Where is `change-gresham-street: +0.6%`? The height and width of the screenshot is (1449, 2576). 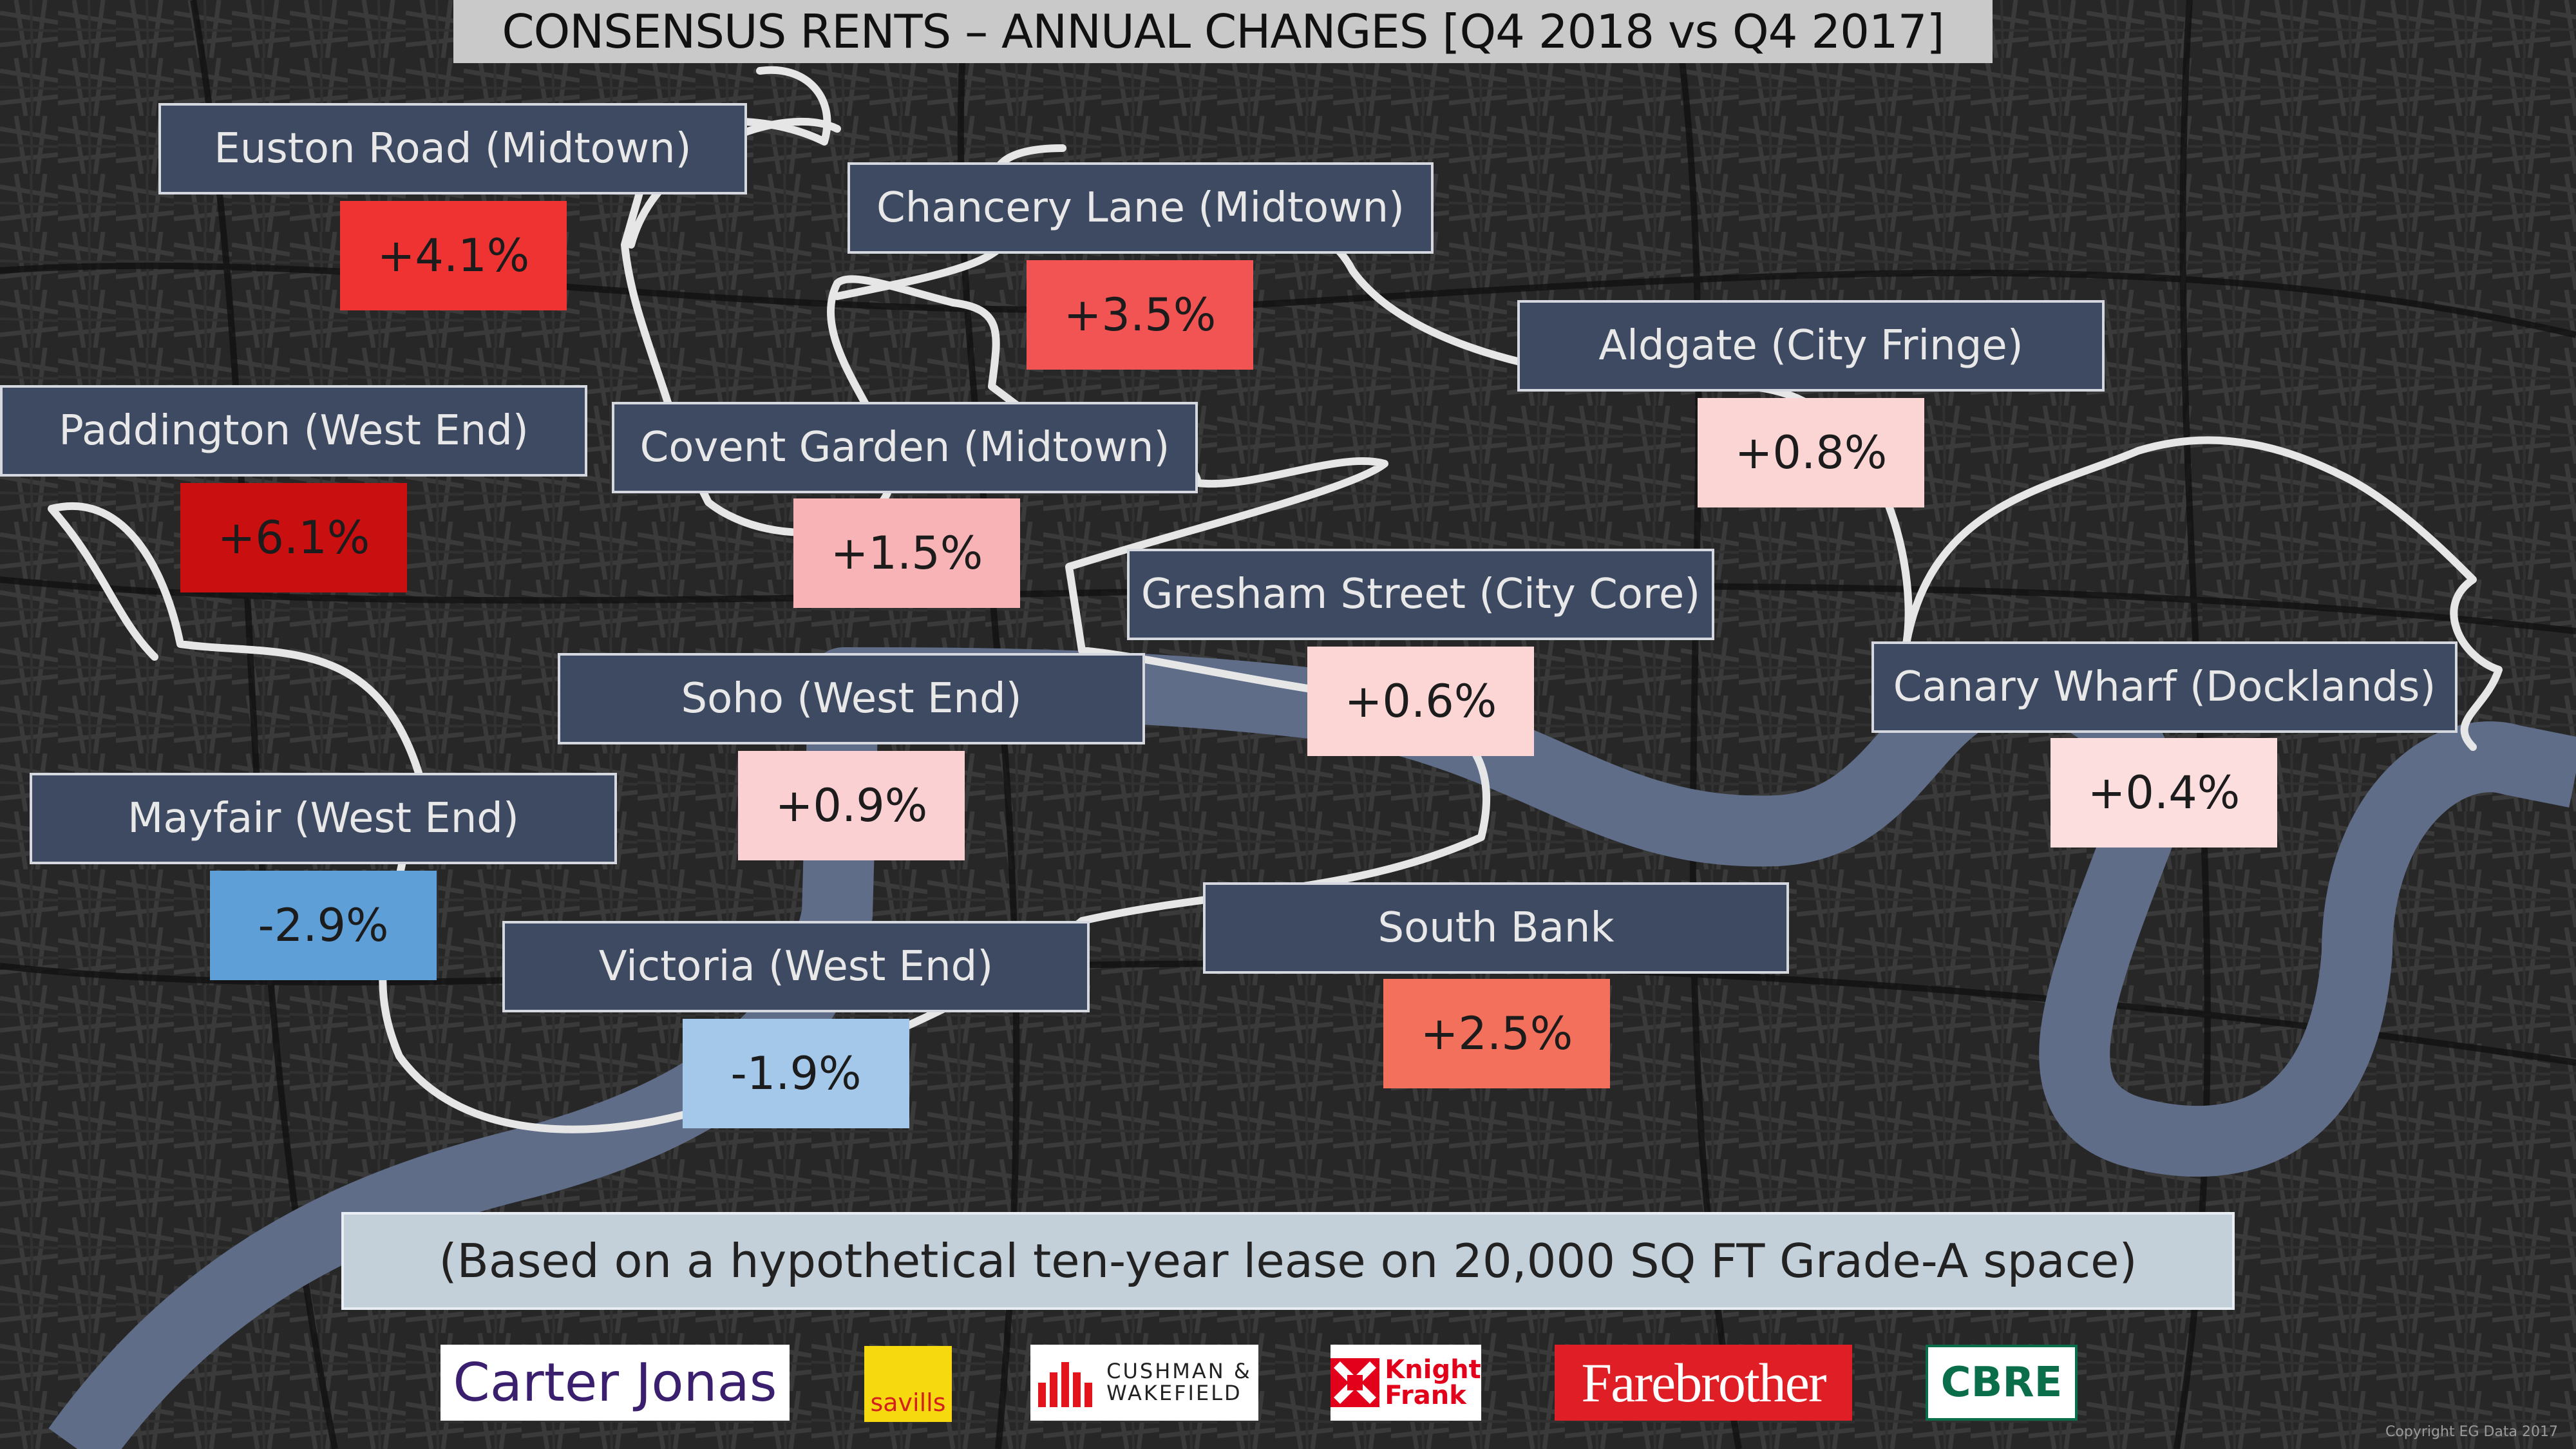
change-gresham-street: +0.6% is located at coordinates (1420, 701).